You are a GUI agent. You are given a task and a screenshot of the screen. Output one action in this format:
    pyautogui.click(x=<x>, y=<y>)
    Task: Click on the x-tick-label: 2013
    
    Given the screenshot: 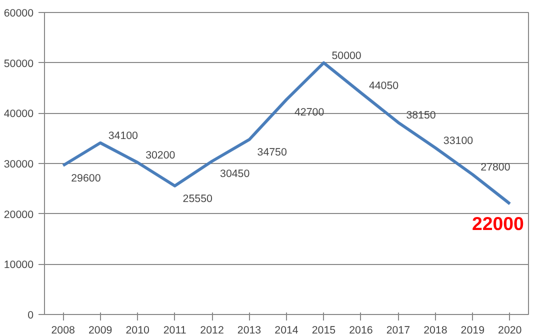 What is the action you would take?
    pyautogui.click(x=249, y=330)
    